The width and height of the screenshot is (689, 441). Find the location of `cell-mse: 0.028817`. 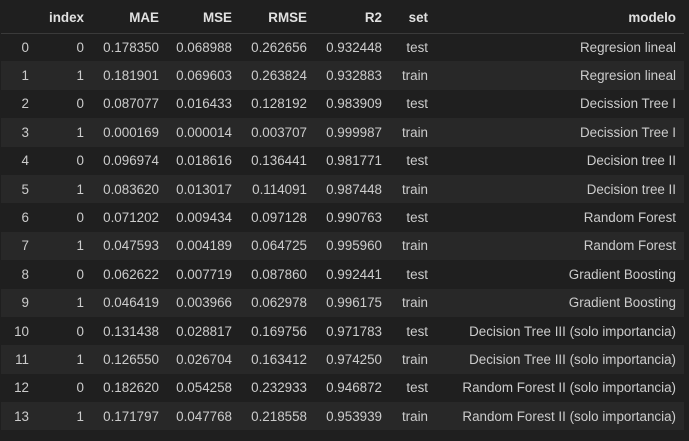

cell-mse: 0.028817 is located at coordinates (203, 331).